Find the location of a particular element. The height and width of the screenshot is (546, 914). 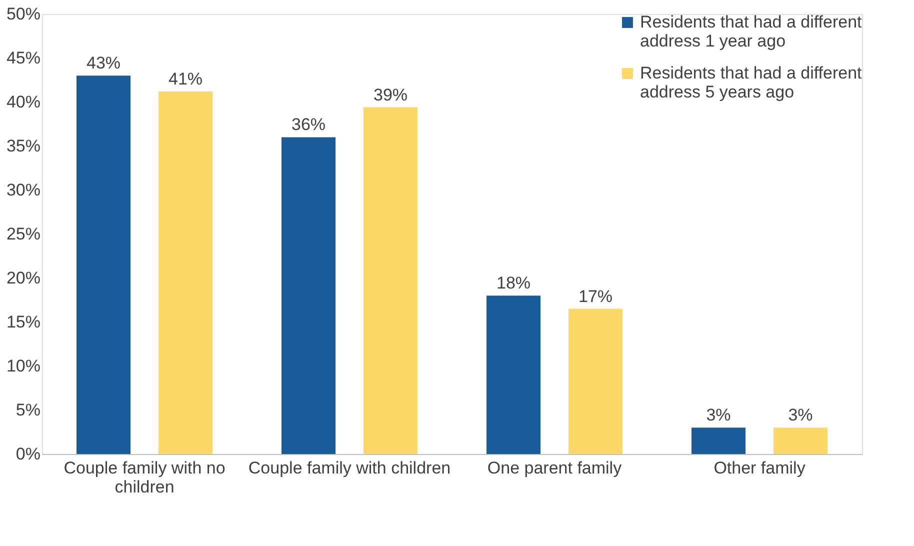

y-tick-label: 30% is located at coordinates (23, 190).